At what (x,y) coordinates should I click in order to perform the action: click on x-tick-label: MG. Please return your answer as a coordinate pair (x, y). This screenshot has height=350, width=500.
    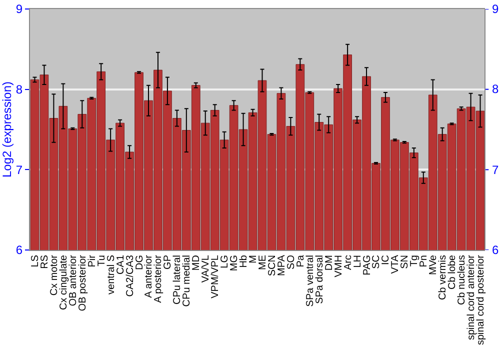
    Looking at the image, I should click on (234, 263).